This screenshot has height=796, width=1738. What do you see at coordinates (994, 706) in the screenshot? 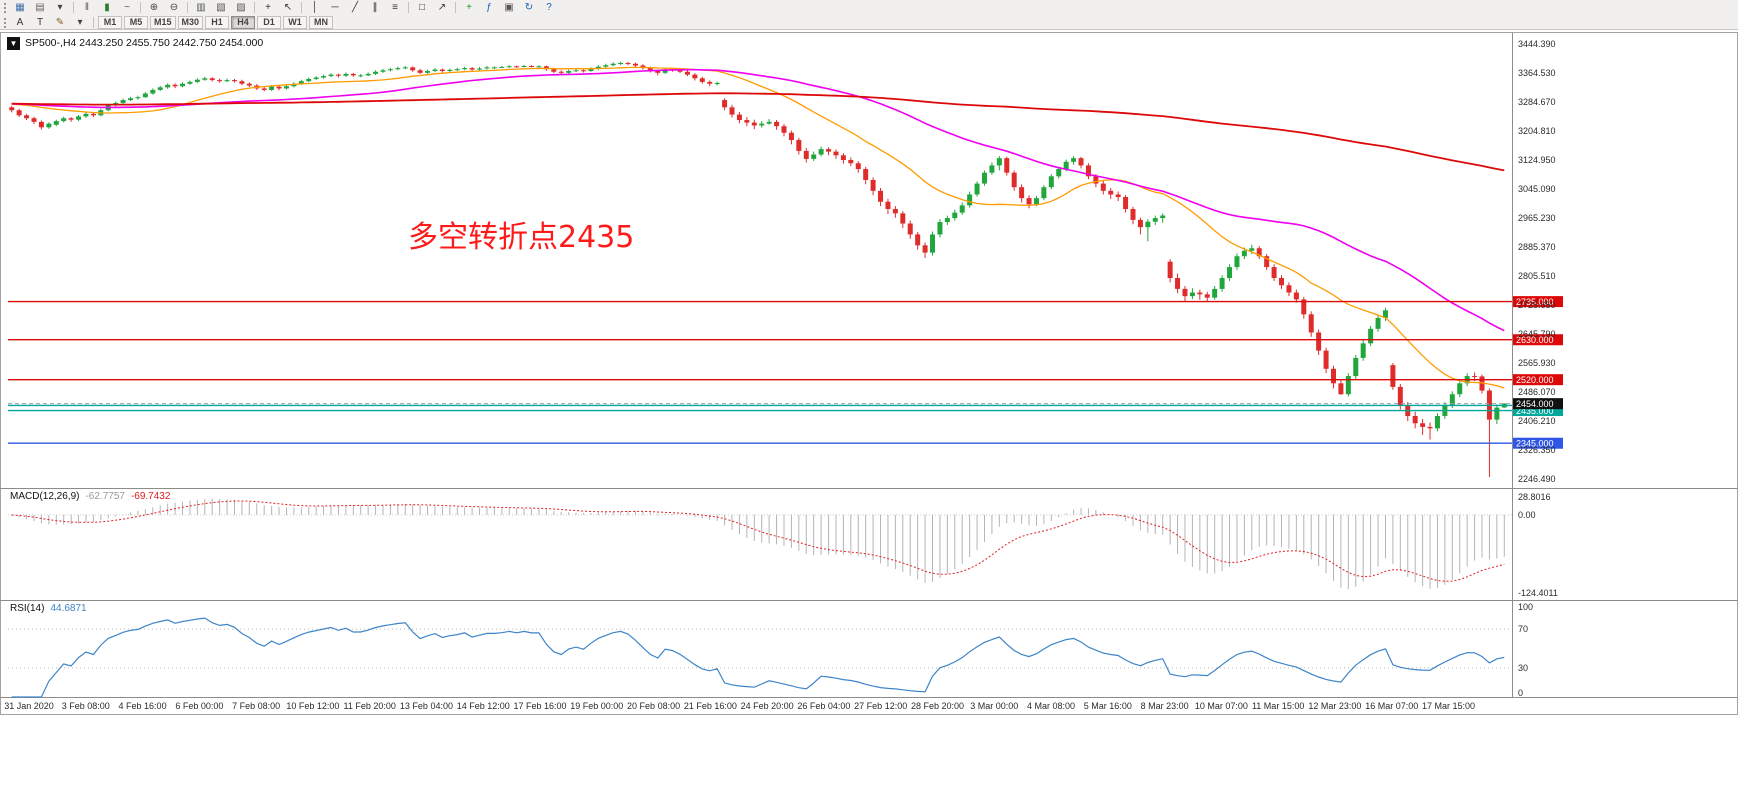
I see `x-axis-label: 3 Mar 00:00` at bounding box center [994, 706].